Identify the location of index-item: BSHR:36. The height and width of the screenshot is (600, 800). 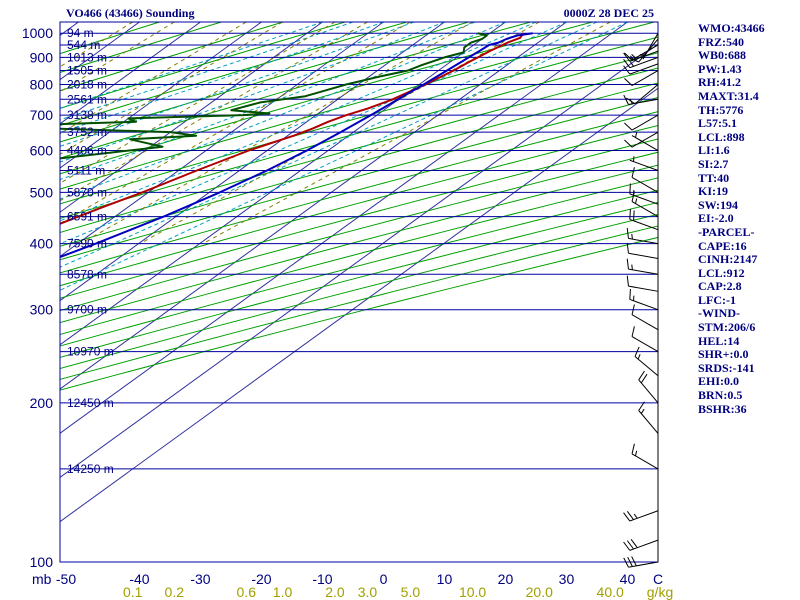
(722, 408).